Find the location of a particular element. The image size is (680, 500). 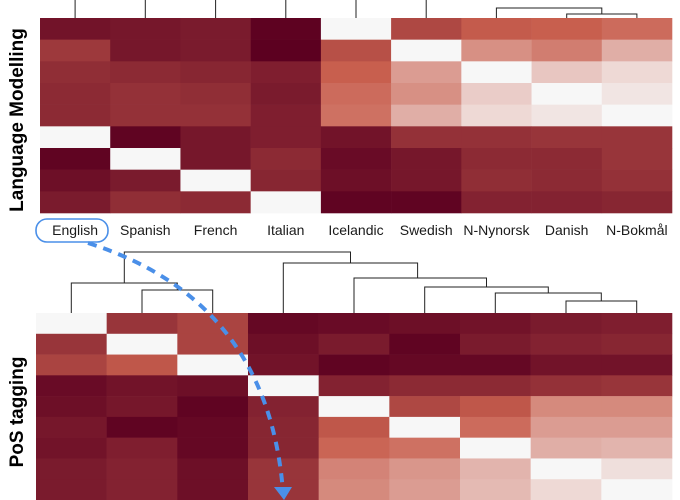

top-cell-r1-c1 is located at coordinates (145, 50).